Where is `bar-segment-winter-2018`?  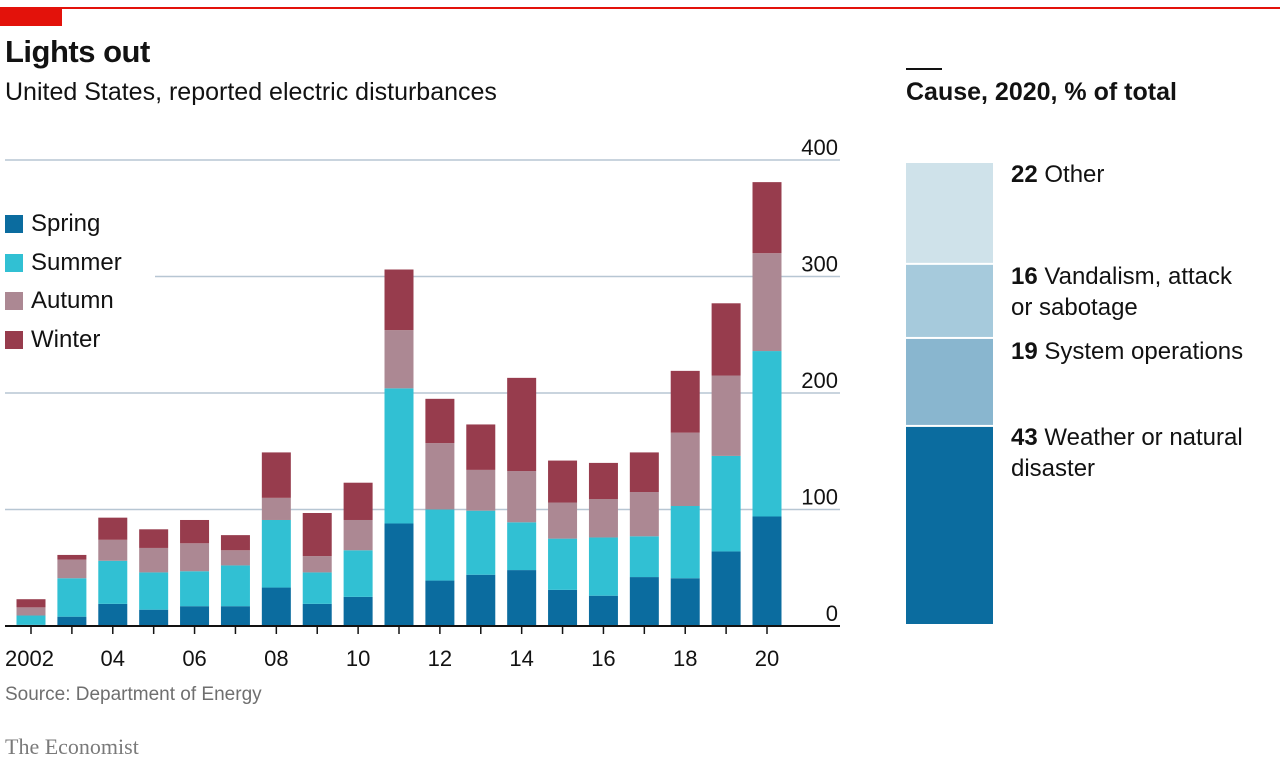
bar-segment-winter-2018 is located at coordinates (685, 401).